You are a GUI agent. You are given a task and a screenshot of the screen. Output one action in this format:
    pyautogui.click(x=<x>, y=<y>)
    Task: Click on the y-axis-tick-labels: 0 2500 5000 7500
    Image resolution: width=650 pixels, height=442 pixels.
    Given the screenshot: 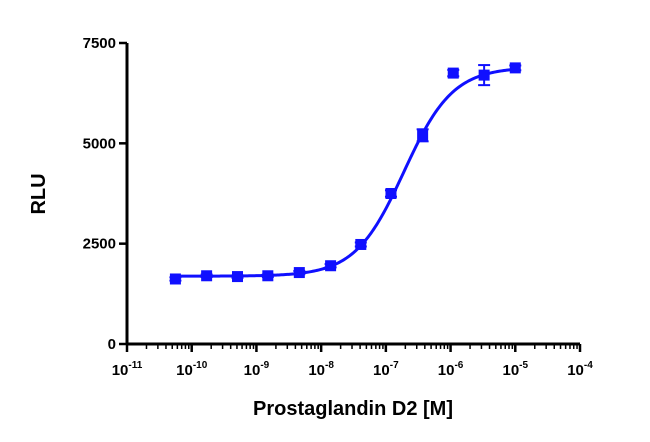 What is the action you would take?
    pyautogui.click(x=99, y=194)
    